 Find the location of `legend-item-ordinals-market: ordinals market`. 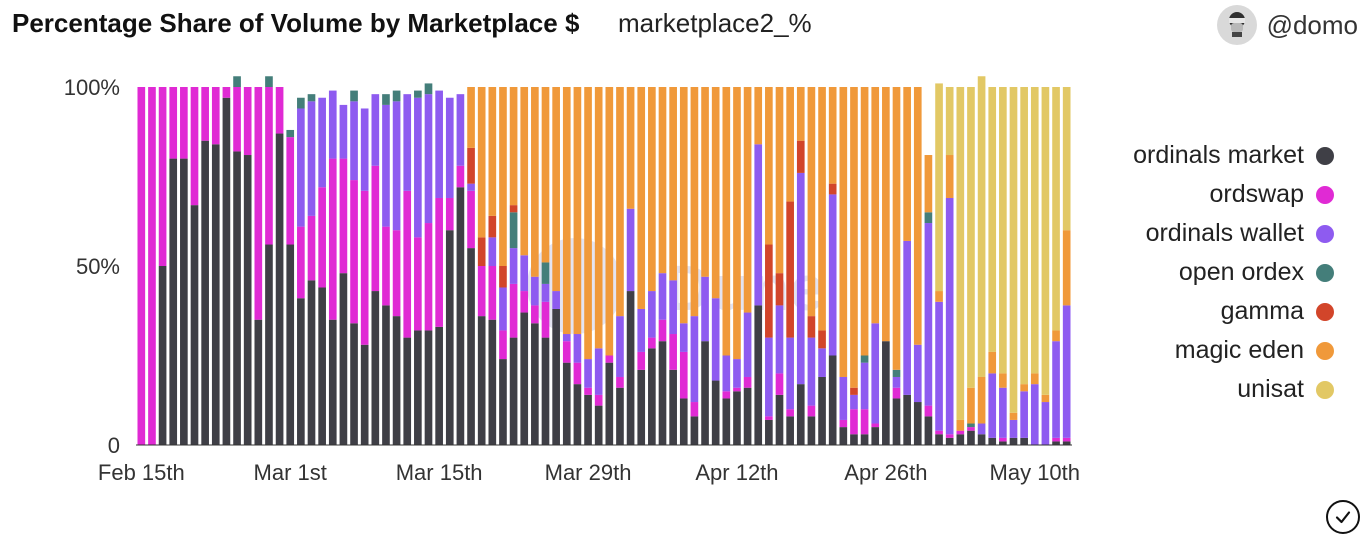

legend-item-ordinals-market: ordinals market is located at coordinates (1204, 155).